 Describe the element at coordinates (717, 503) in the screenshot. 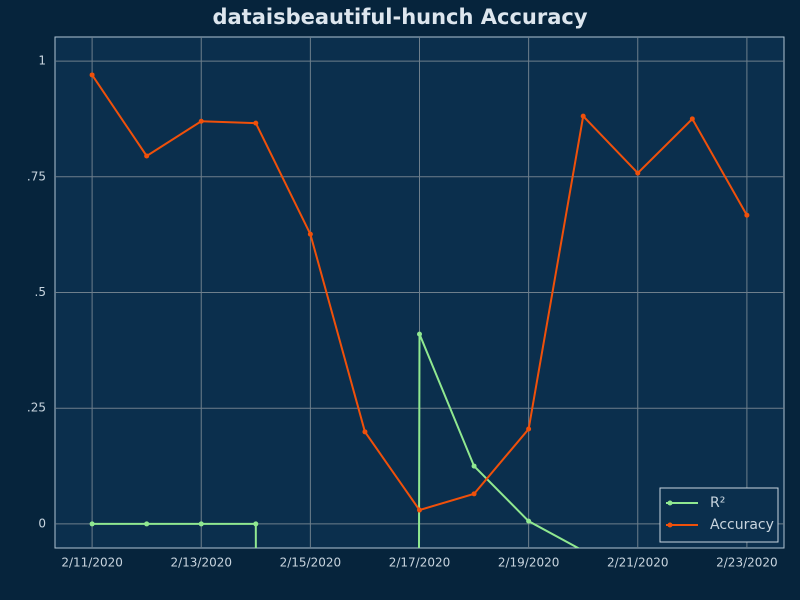

I see `legend-label: R²` at that location.